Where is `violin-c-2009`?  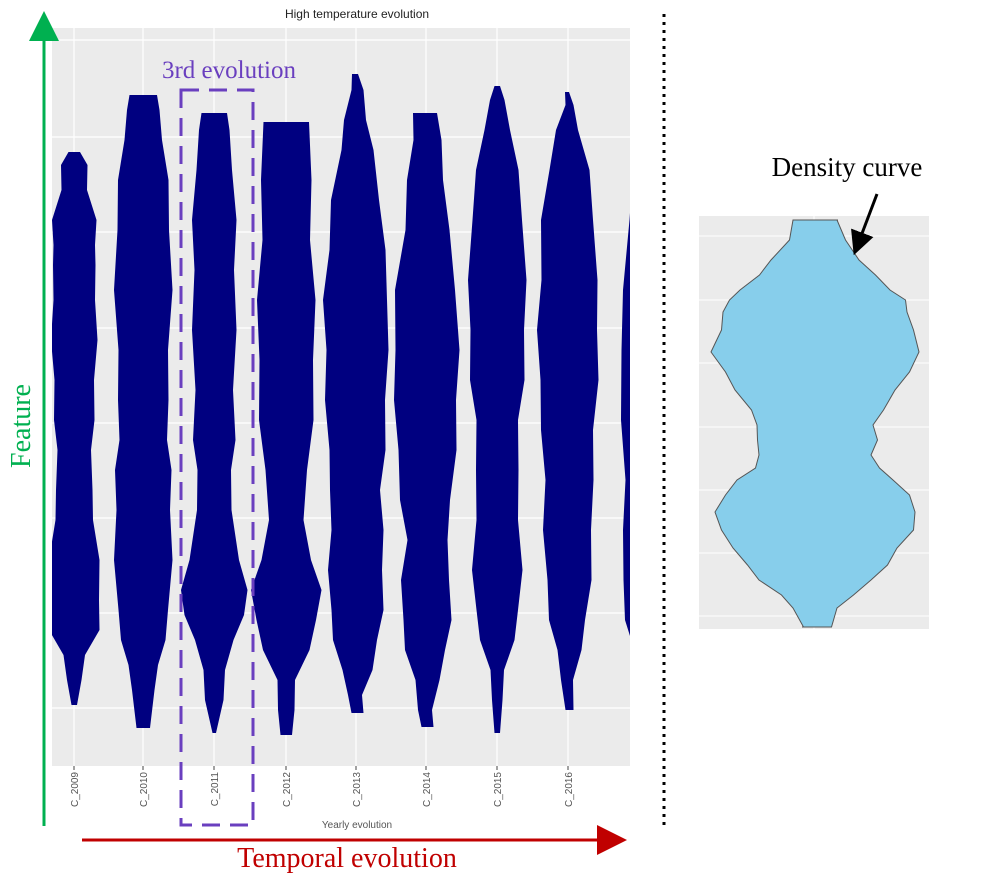
violin-c-2009 is located at coordinates (76, 428).